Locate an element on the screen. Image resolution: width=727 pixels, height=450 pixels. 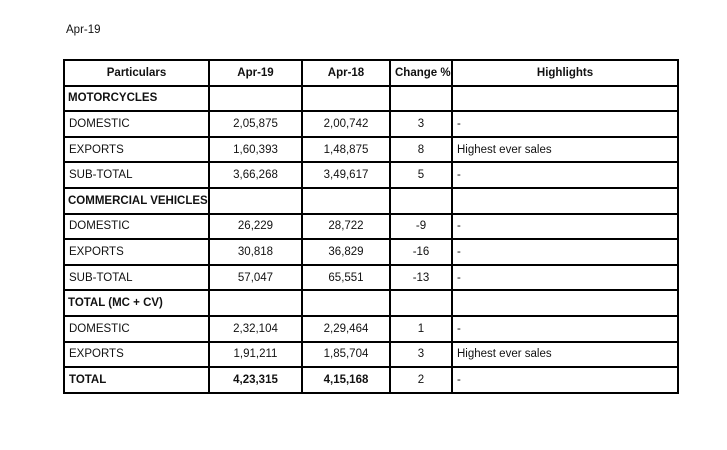
table-row: DOMESTIC 2,32,104 2,29,464 1- is located at coordinates (371, 328).